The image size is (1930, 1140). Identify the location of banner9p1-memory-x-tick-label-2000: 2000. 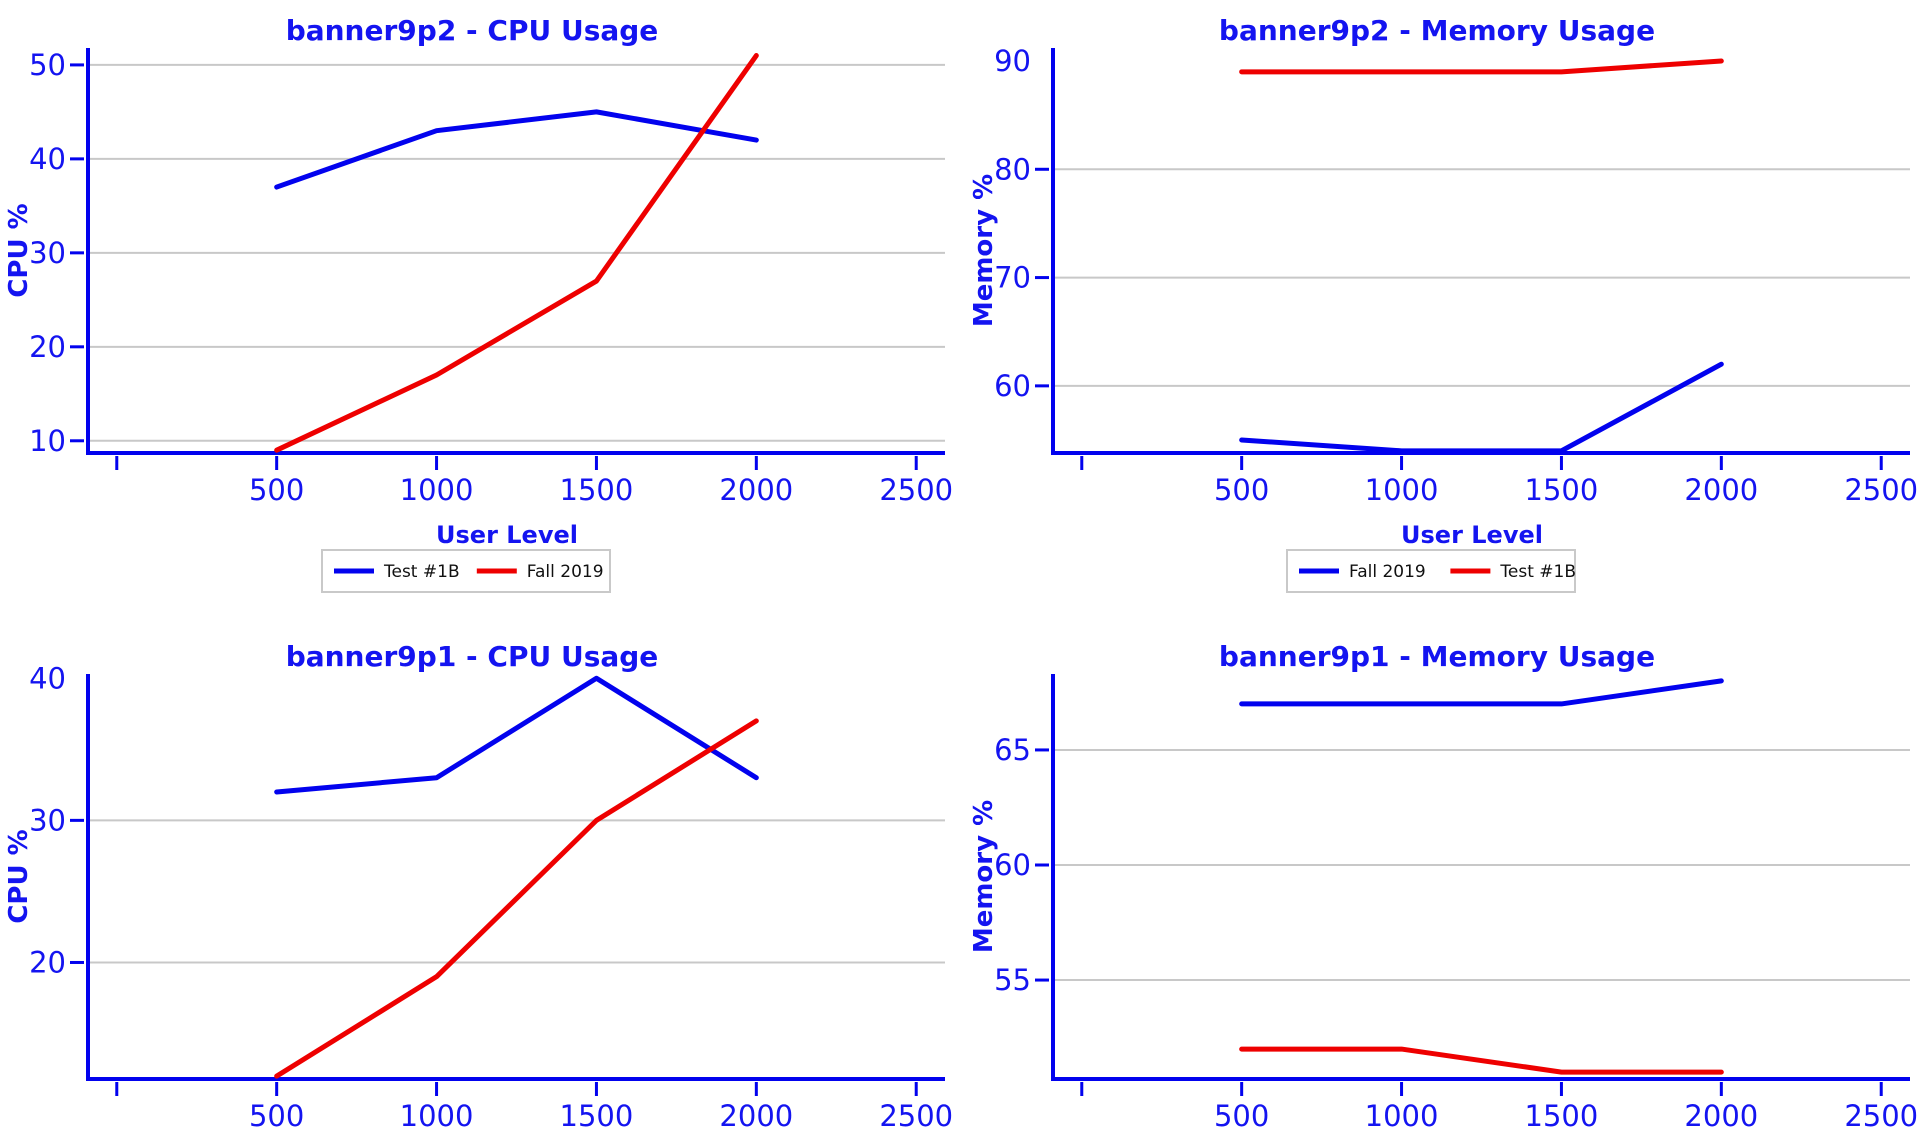
(1721, 1116).